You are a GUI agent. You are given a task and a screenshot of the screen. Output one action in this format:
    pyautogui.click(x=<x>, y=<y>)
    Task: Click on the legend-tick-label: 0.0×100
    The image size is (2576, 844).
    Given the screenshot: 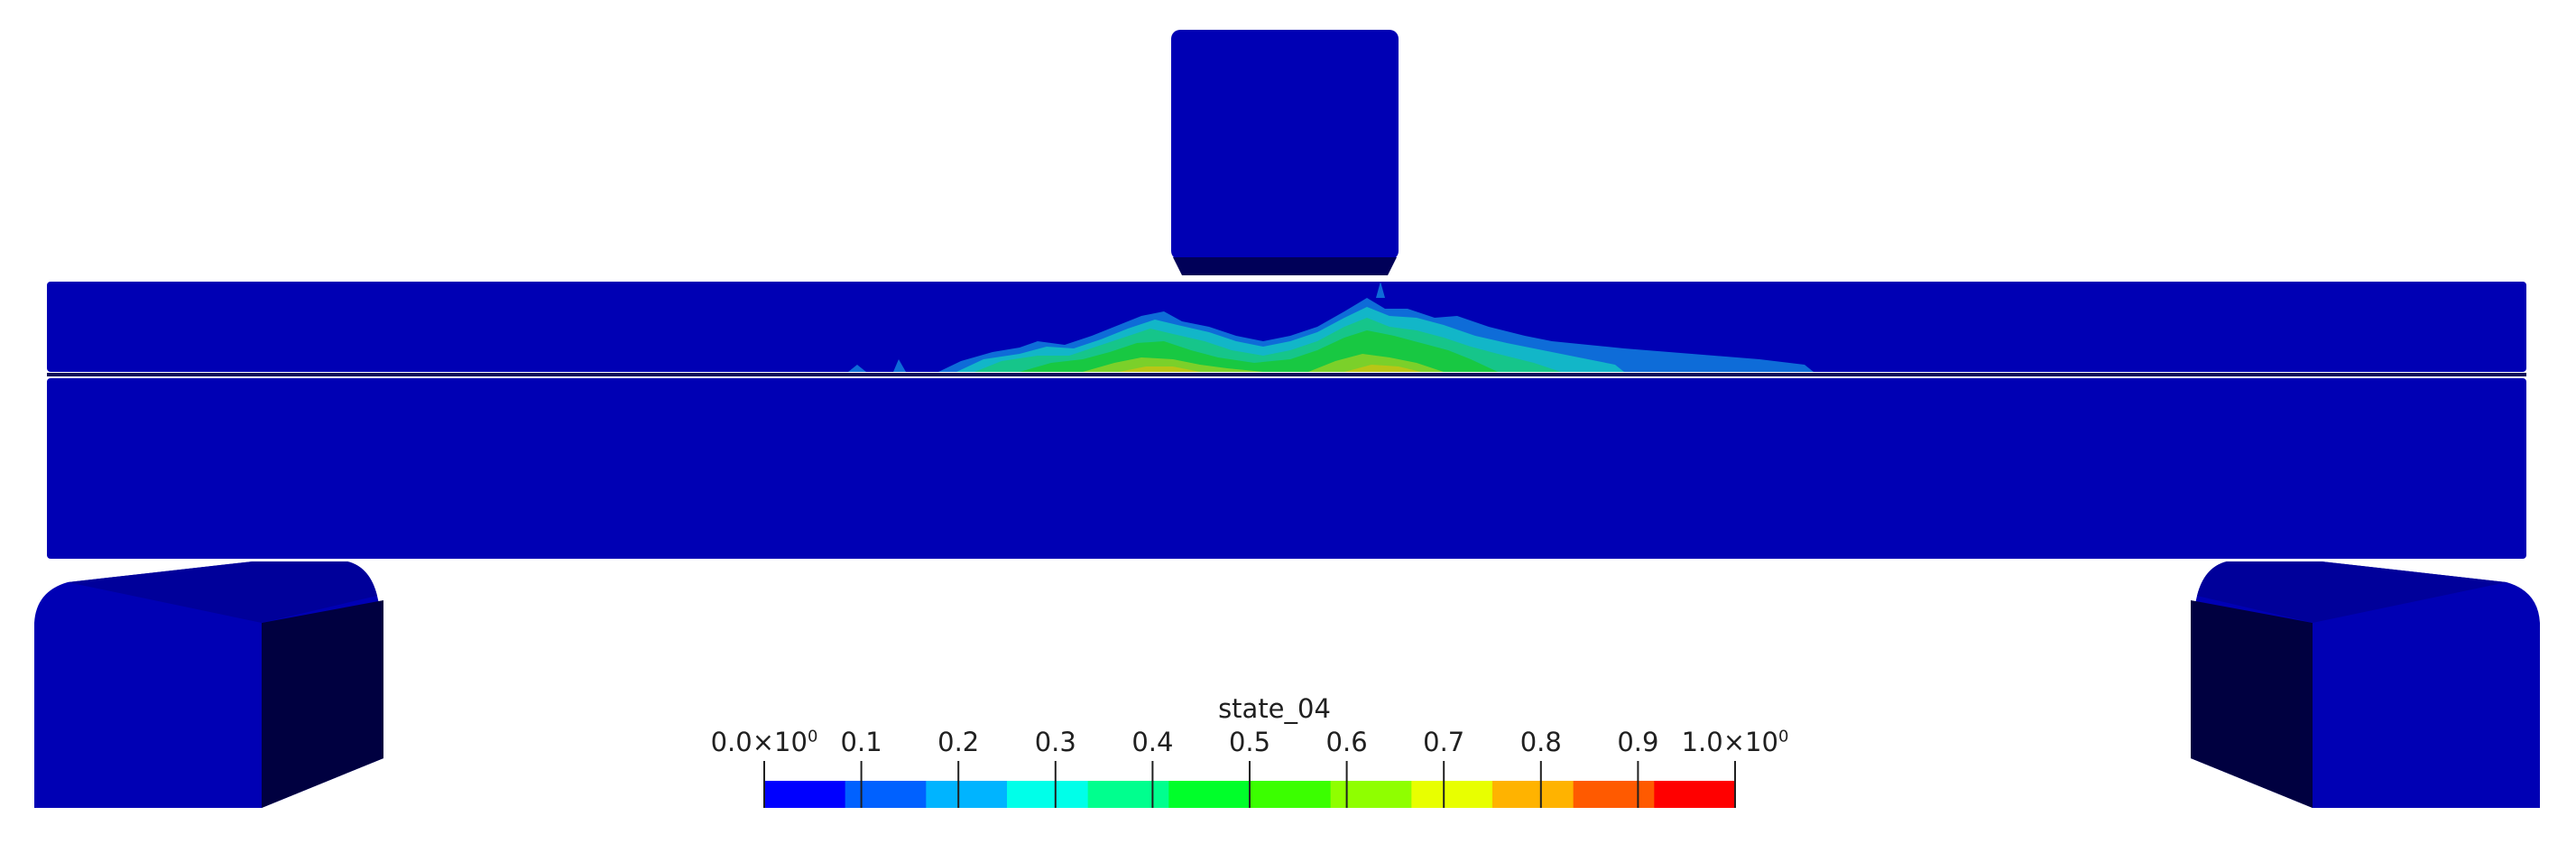 What is the action you would take?
    pyautogui.click(x=764, y=742)
    